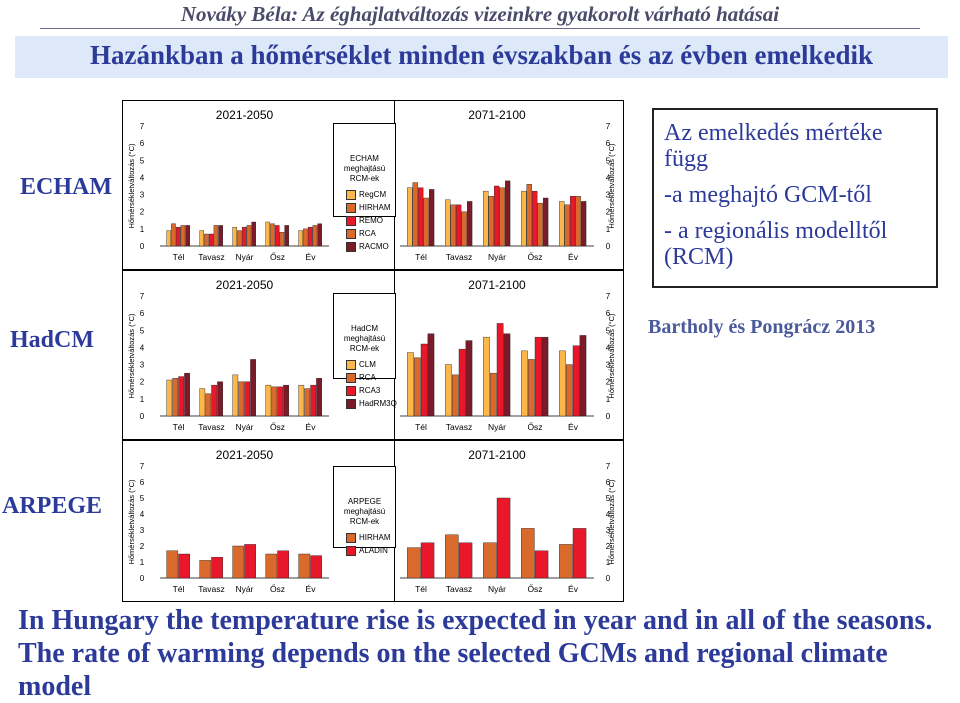 This screenshot has height=703, width=960. Describe the element at coordinates (131, 356) in the screenshot. I see `y-axis-label: Hőmérsékletváltozás (°C)` at that location.